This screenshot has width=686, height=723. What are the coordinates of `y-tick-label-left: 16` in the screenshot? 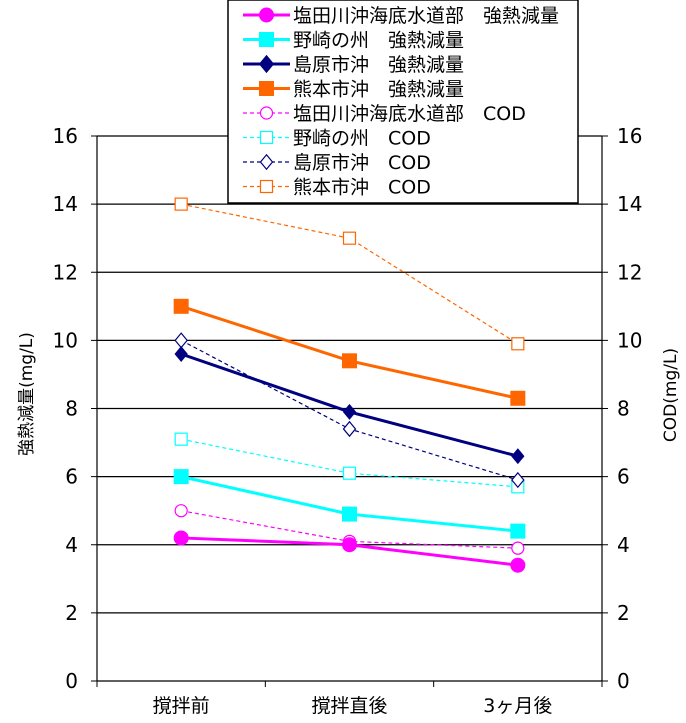 It's located at (65, 136).